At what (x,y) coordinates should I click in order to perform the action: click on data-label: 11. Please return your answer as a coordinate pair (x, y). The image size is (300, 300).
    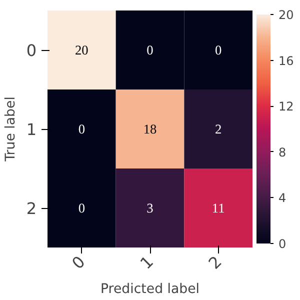
    Looking at the image, I should click on (218, 208).